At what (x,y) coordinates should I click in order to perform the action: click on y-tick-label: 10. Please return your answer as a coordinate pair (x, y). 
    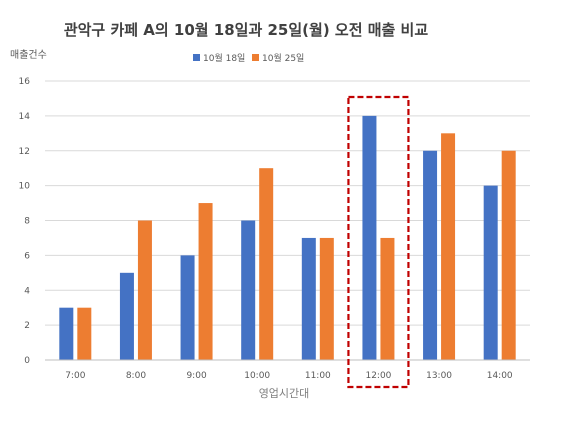
    Looking at the image, I should click on (25, 187).